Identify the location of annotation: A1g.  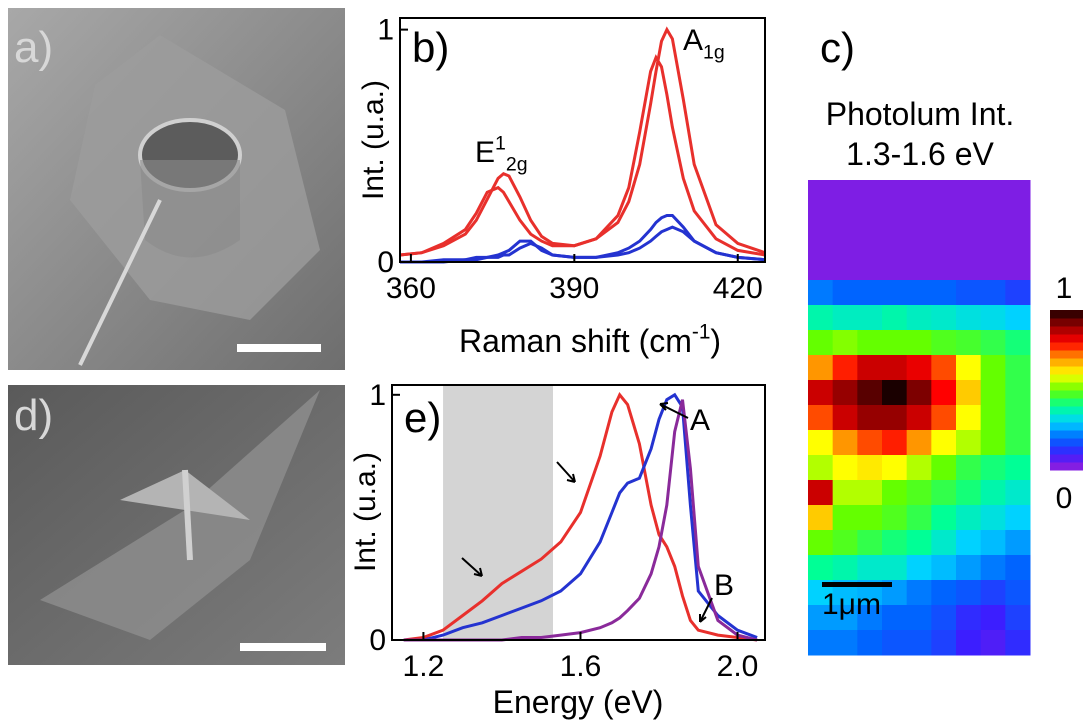
(704, 43).